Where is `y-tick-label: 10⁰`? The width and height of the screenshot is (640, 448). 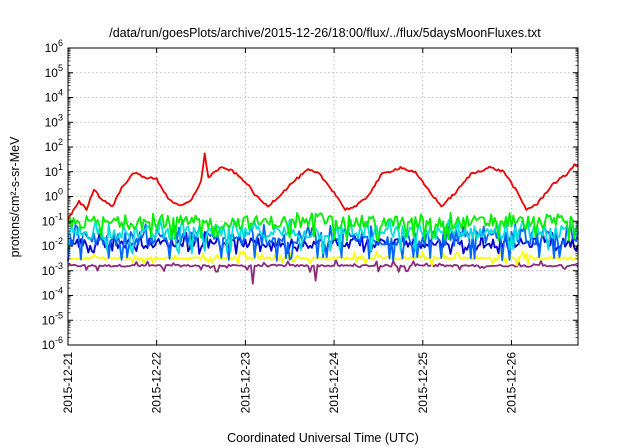
y-tick-label: 10⁰ is located at coordinates (54, 195).